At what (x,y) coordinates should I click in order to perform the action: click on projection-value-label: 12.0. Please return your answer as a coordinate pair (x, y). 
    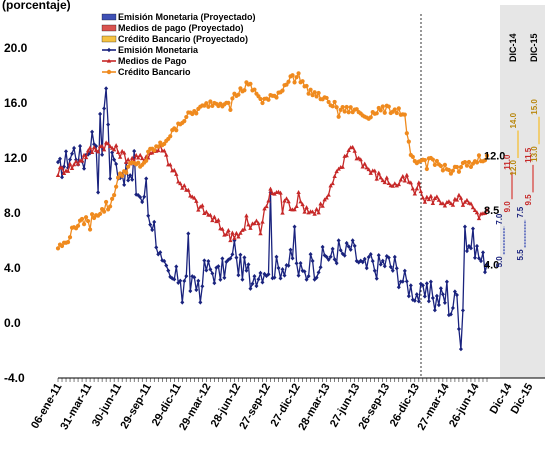
    Looking at the image, I should click on (513, 167).